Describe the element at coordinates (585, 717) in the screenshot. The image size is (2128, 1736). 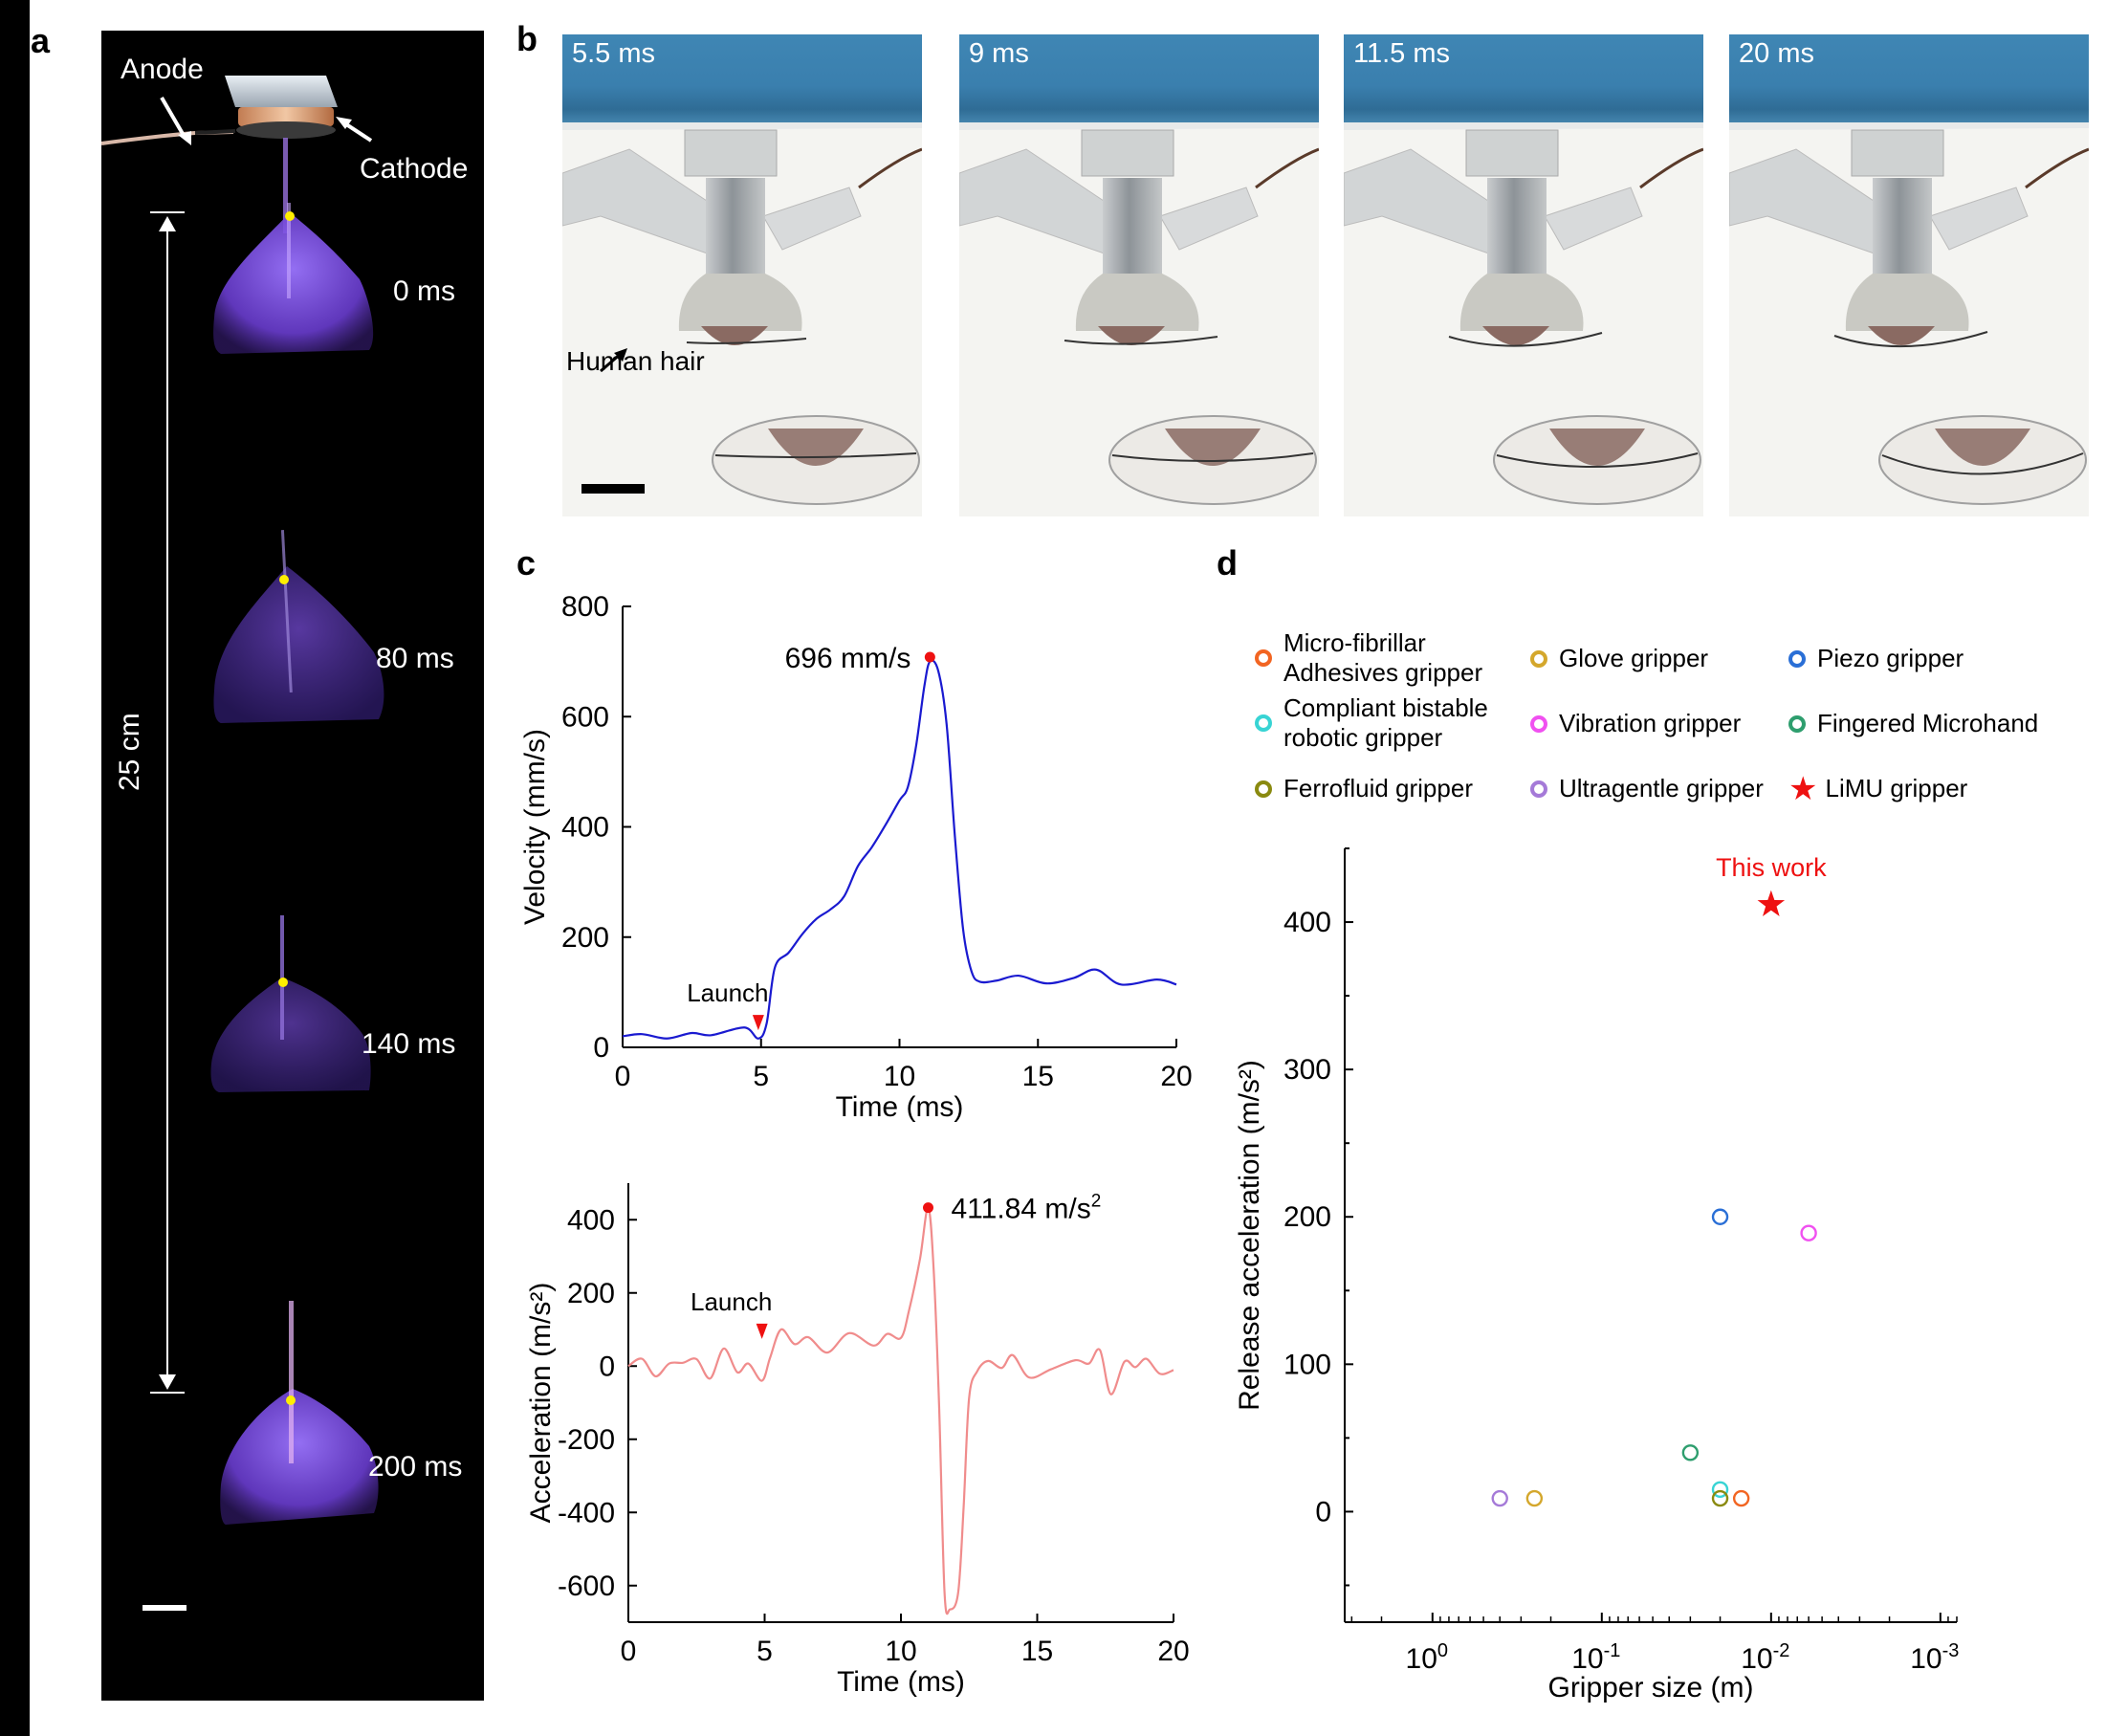
I see `y-tick-label: 600` at that location.